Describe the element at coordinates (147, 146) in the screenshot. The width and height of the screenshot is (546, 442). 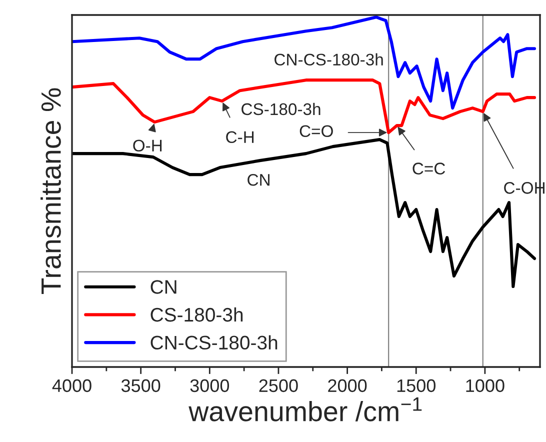
I see `annotation: O-H` at that location.